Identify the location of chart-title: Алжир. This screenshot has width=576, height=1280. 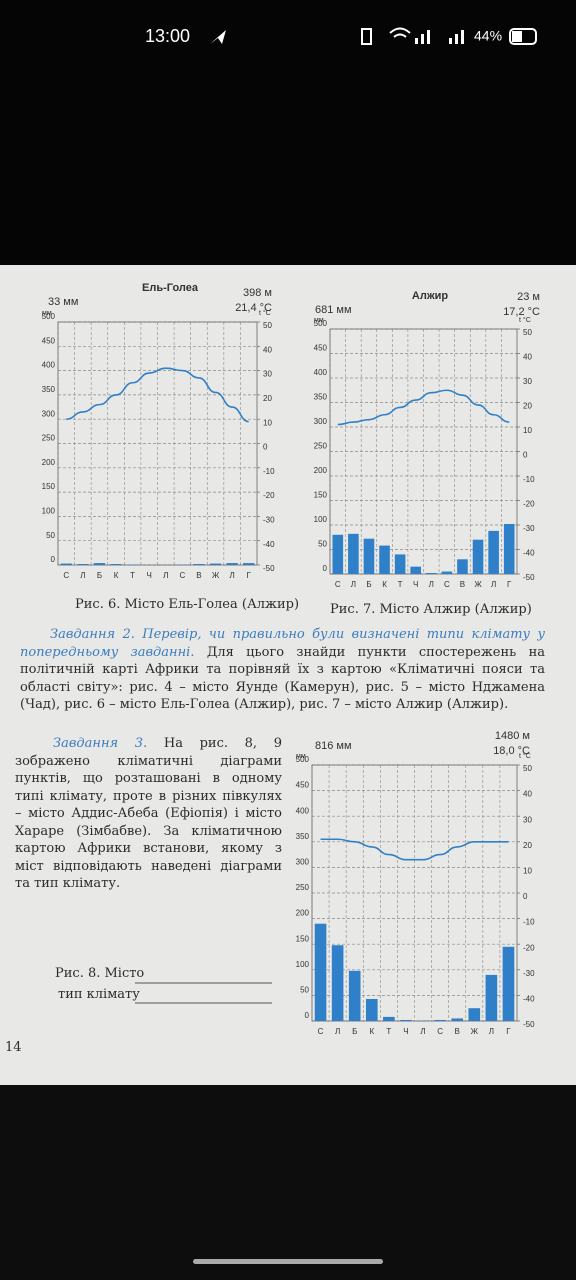
(430, 296).